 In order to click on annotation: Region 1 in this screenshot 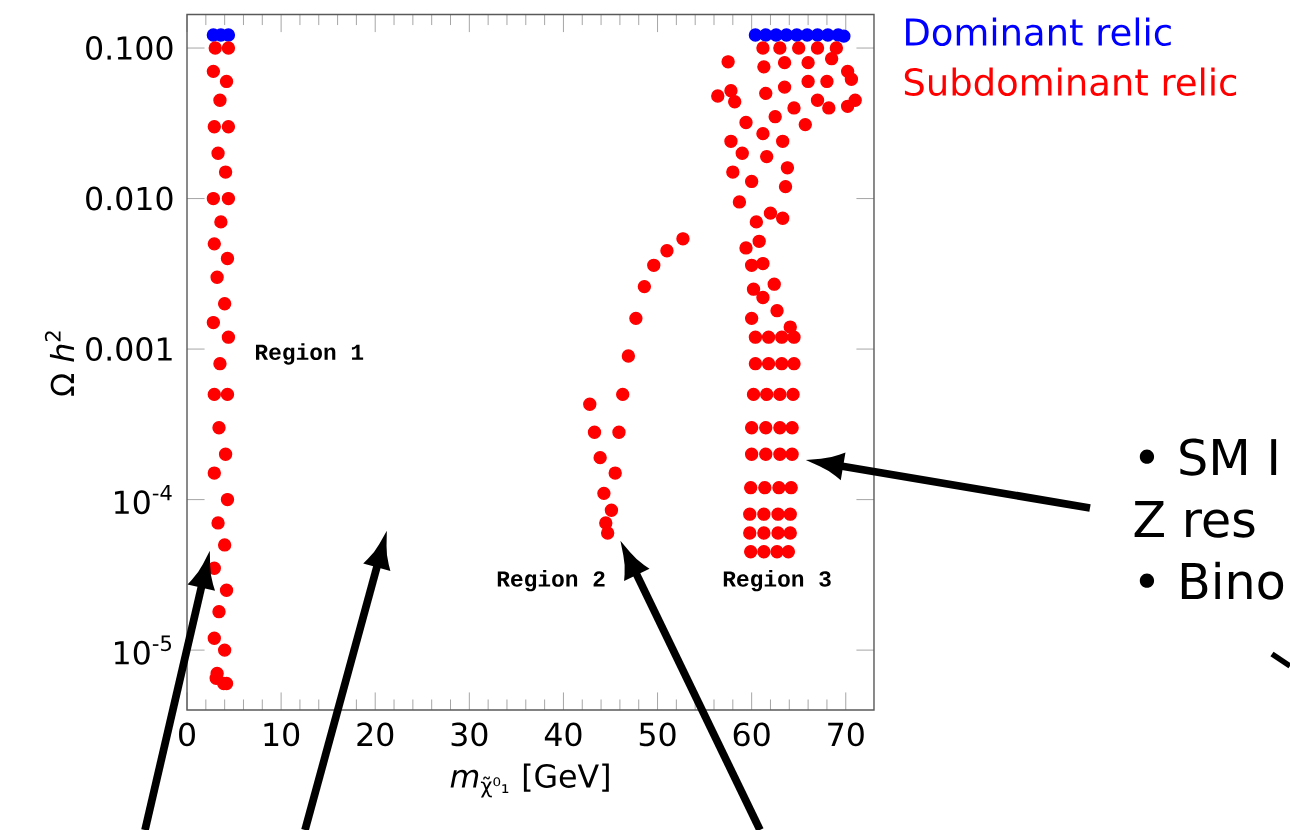, I will do `click(309, 354)`.